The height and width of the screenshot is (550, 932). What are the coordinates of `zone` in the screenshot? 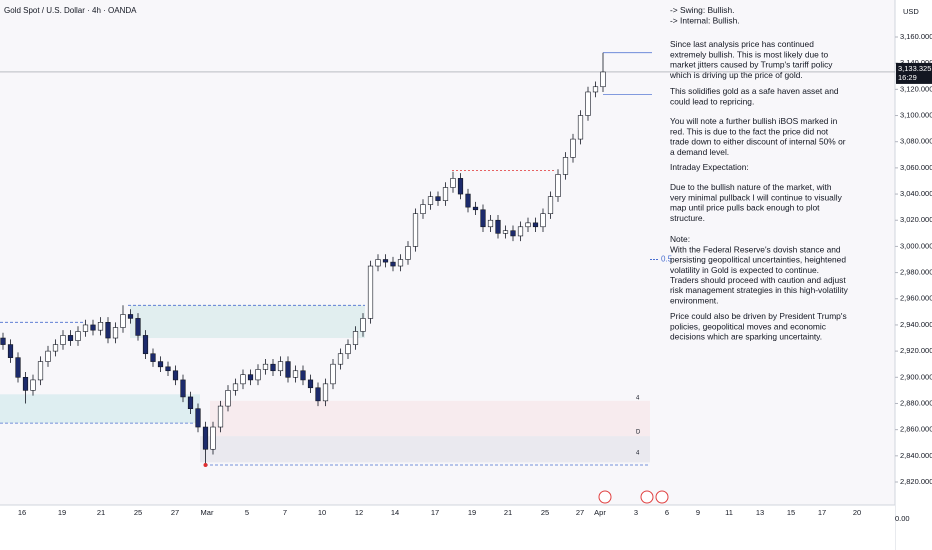 It's located at (100, 409).